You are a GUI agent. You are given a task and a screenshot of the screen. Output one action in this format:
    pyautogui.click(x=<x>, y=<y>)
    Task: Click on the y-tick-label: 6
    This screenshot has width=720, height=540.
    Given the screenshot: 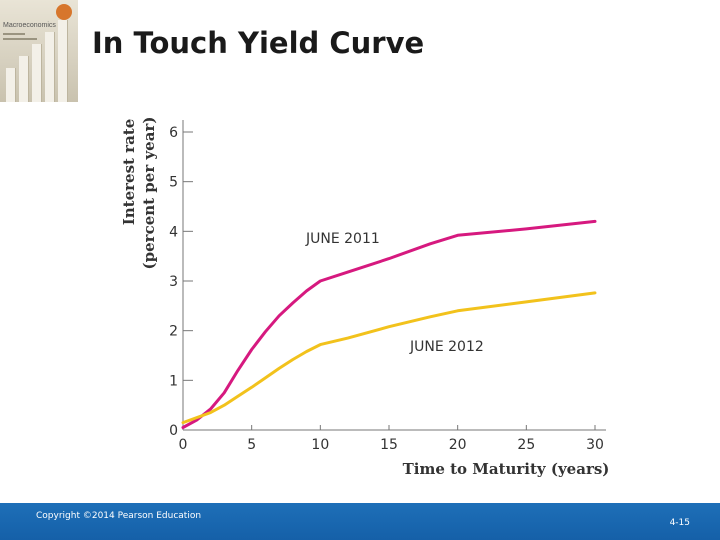 What is the action you would take?
    pyautogui.click(x=173, y=133)
    